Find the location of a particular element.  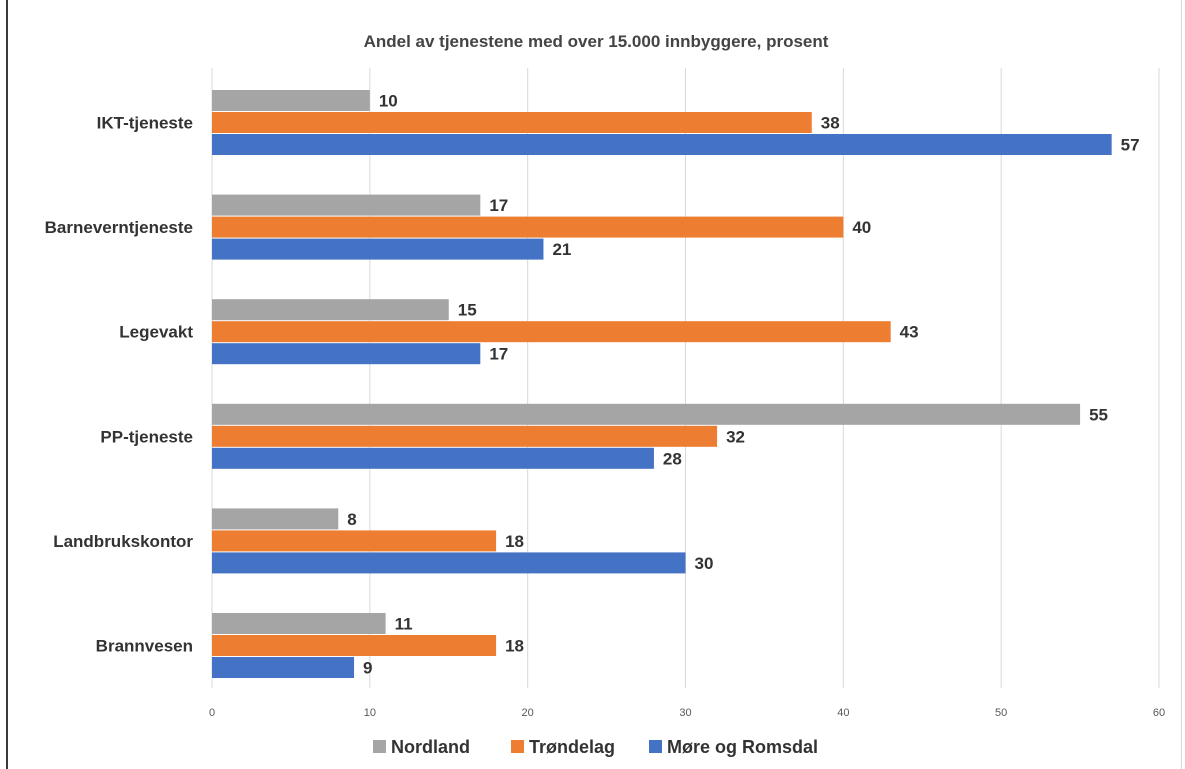

x-axis-ticks: 0 10 20 30 40 50 60 is located at coordinates (687, 713).